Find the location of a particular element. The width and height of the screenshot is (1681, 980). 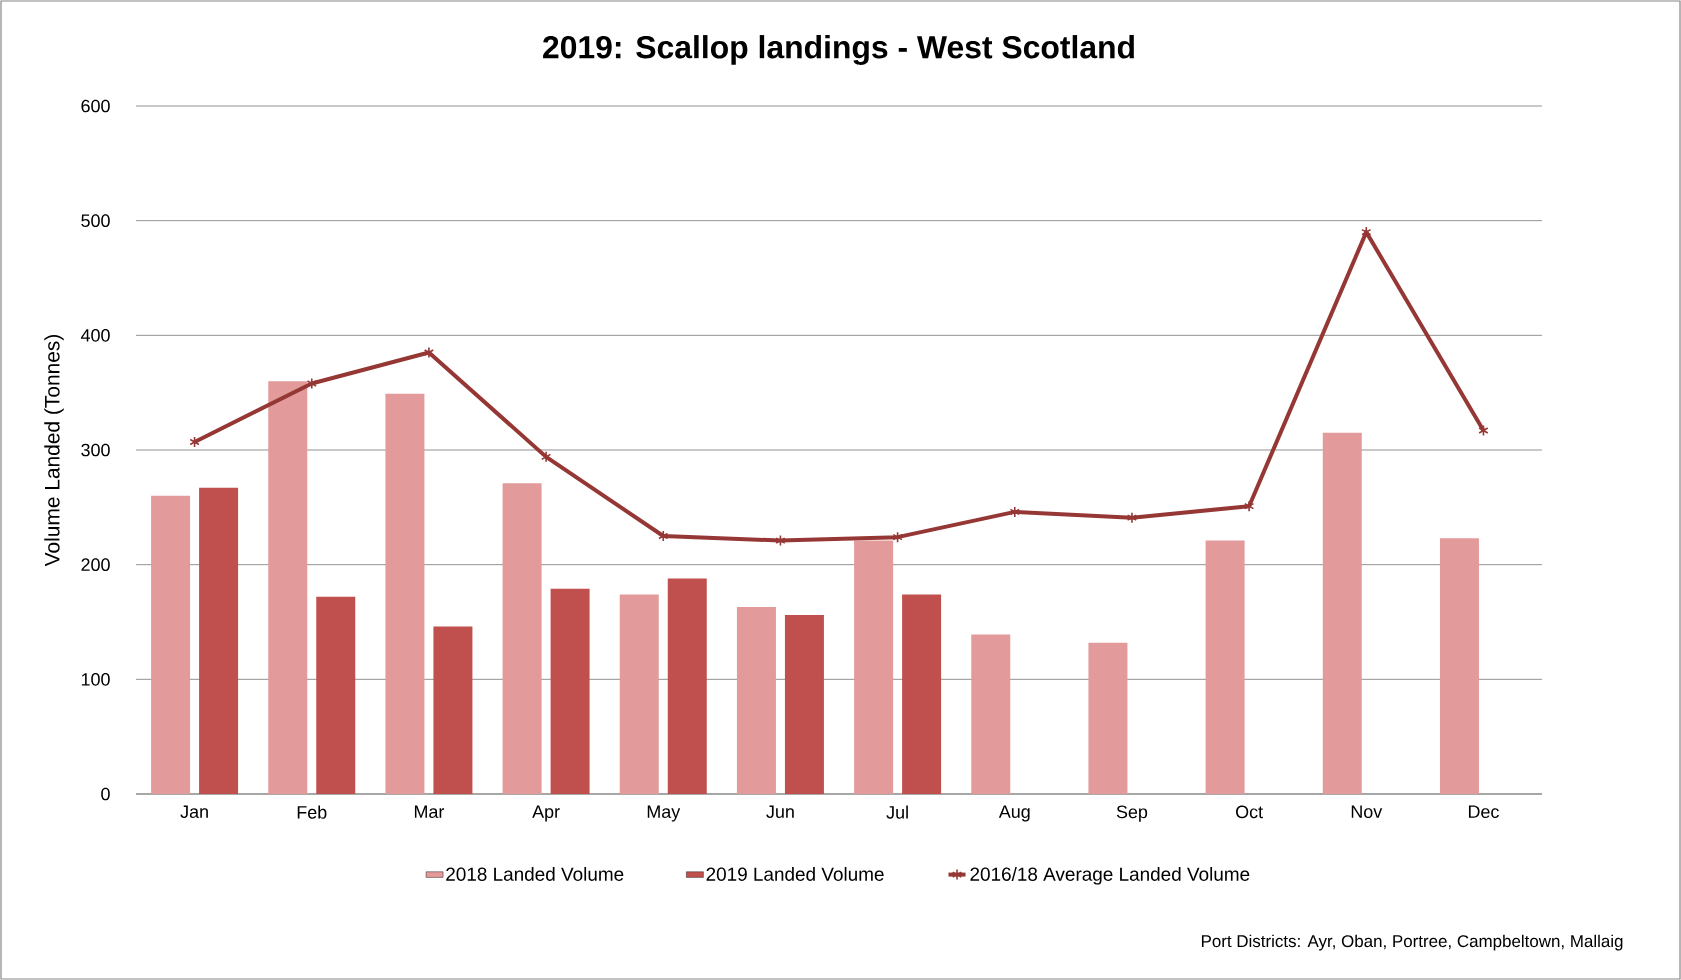

legend-label: 2019 Landed Volume is located at coordinates (795, 873).